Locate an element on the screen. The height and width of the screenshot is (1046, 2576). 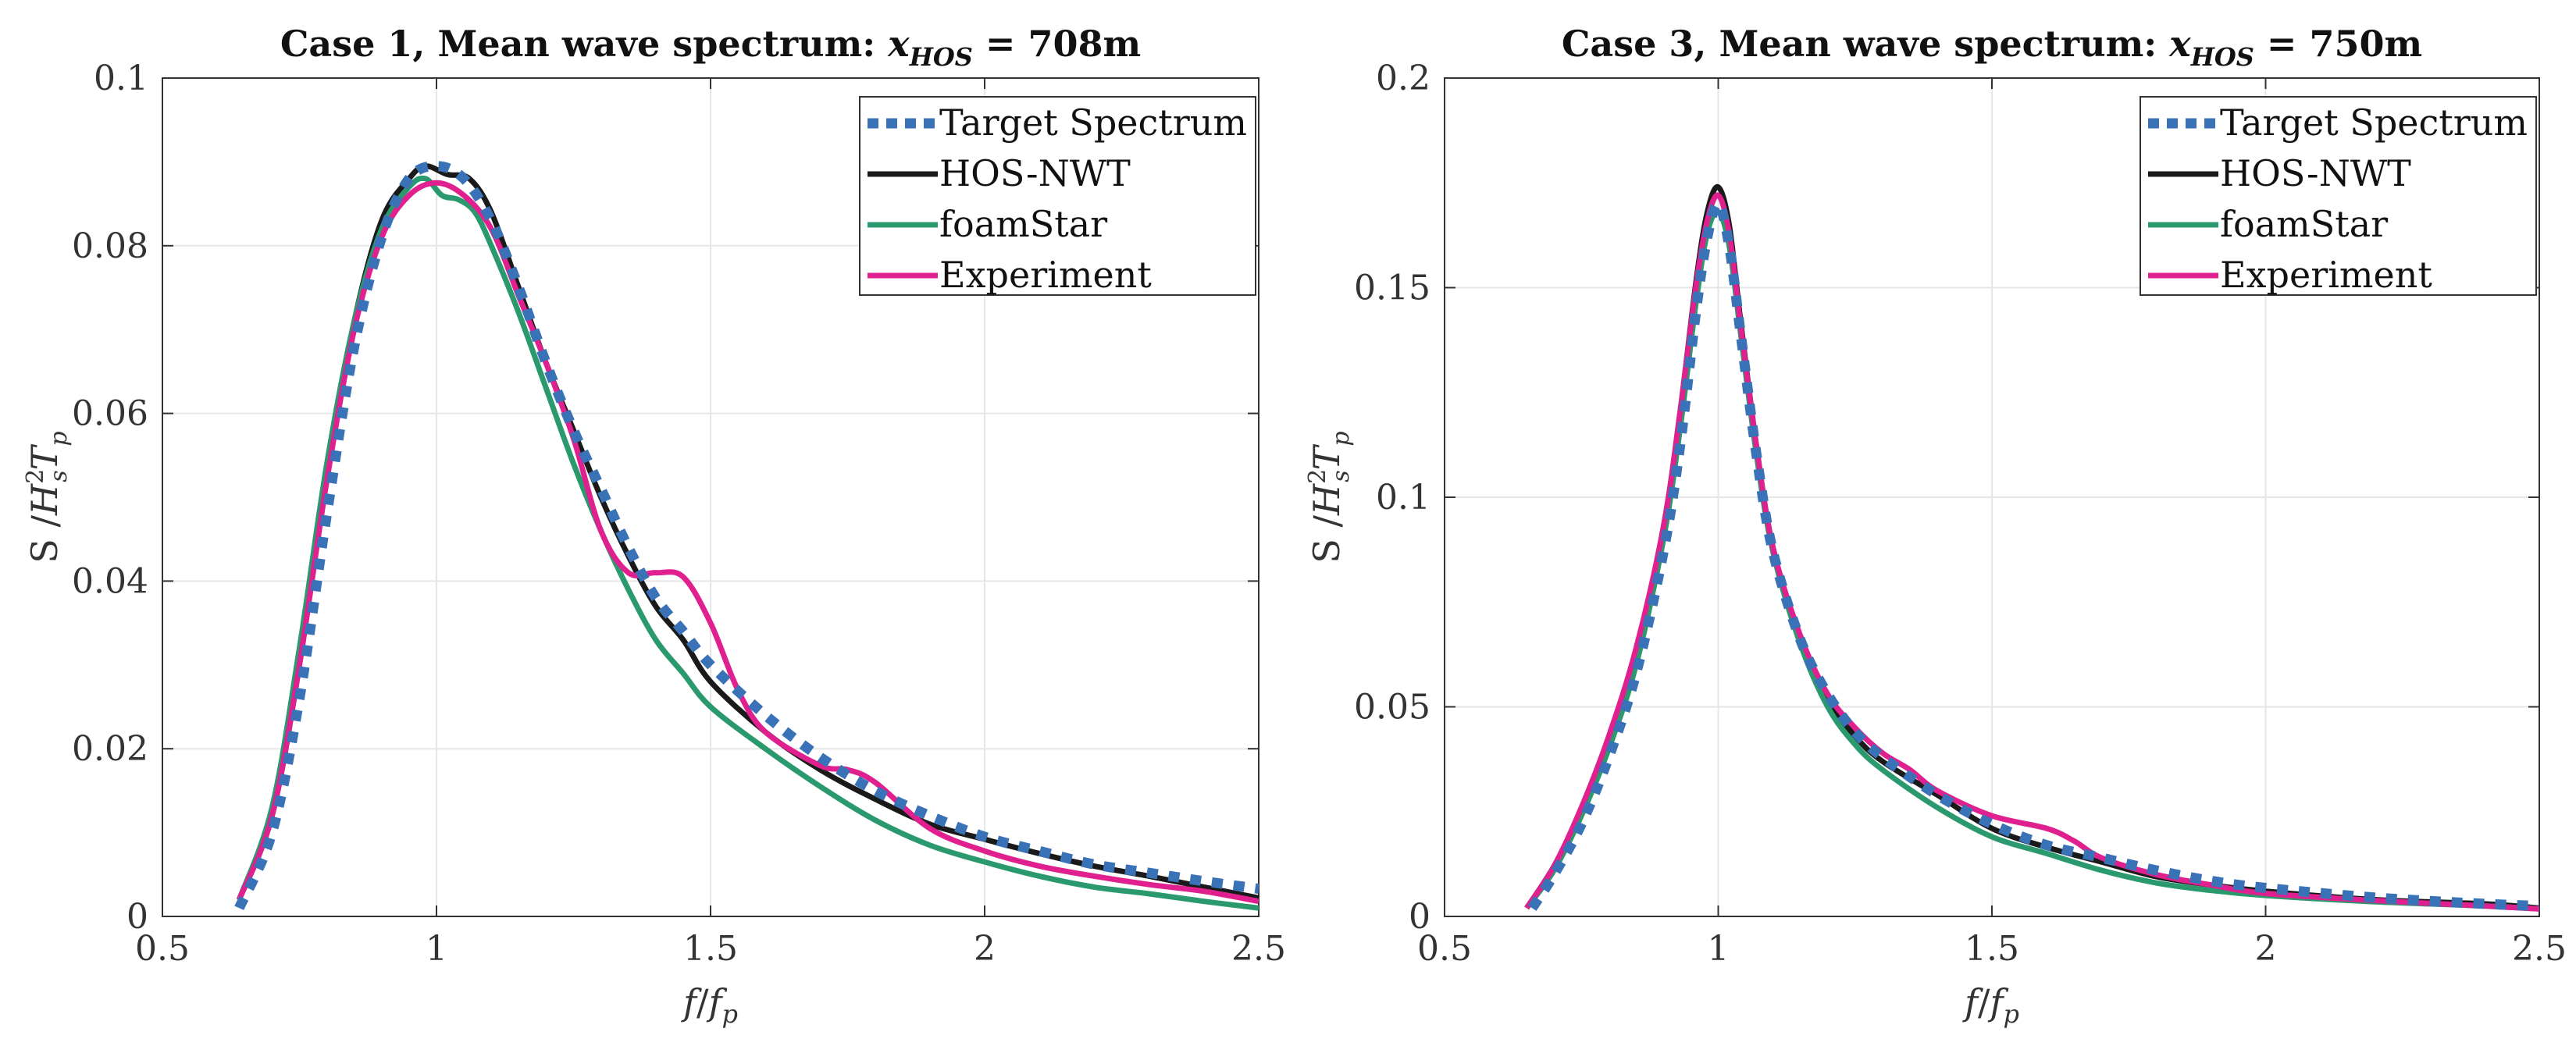
y-tick-label: 0.08 is located at coordinates (110, 246).